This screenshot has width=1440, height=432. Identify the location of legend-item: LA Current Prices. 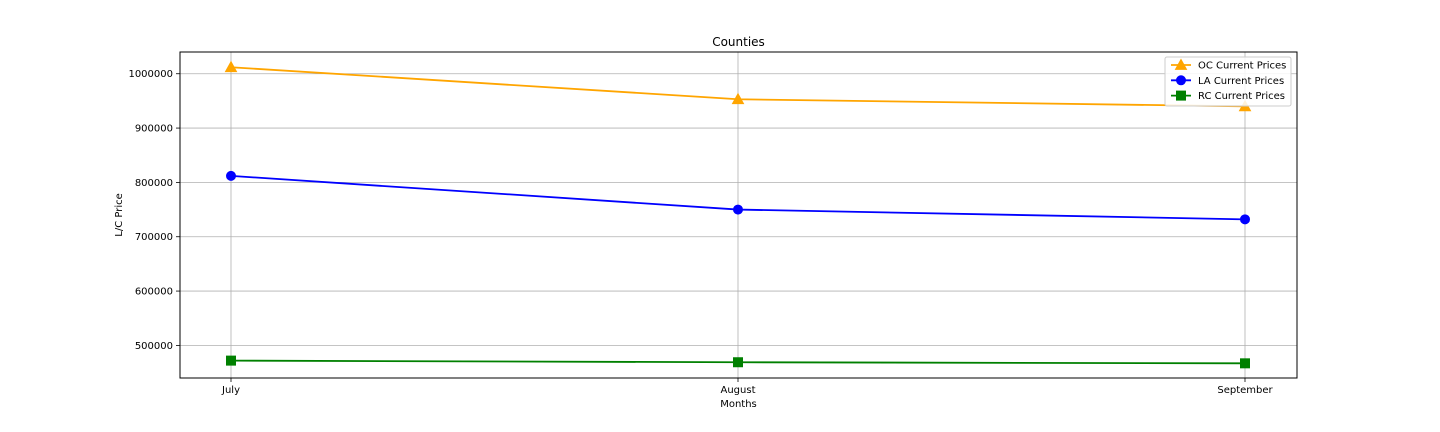
(1227, 81).